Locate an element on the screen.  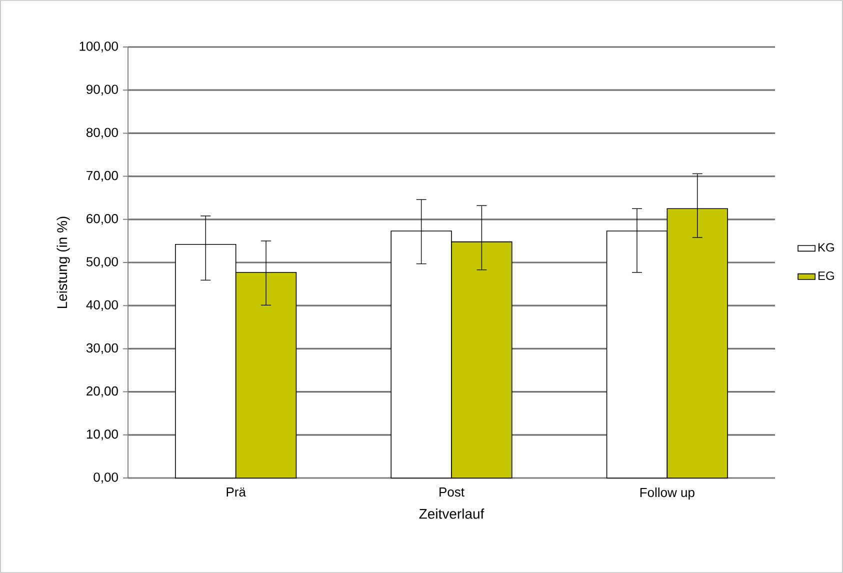
y-axis-title: Leistung (in %) is located at coordinates (63, 262).